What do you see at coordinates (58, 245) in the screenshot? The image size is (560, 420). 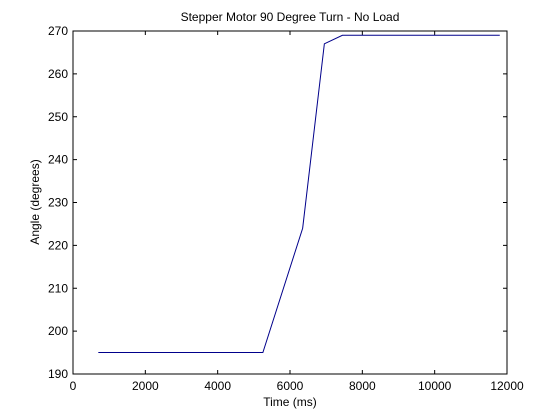 I see `y-tick-label: 220` at bounding box center [58, 245].